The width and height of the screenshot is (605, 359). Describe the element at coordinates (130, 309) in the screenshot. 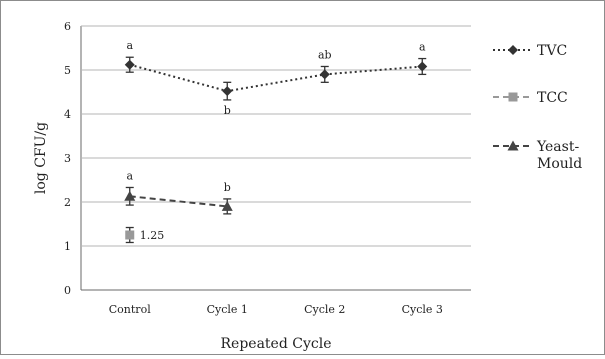

I see `x-tick-label: Control` at that location.